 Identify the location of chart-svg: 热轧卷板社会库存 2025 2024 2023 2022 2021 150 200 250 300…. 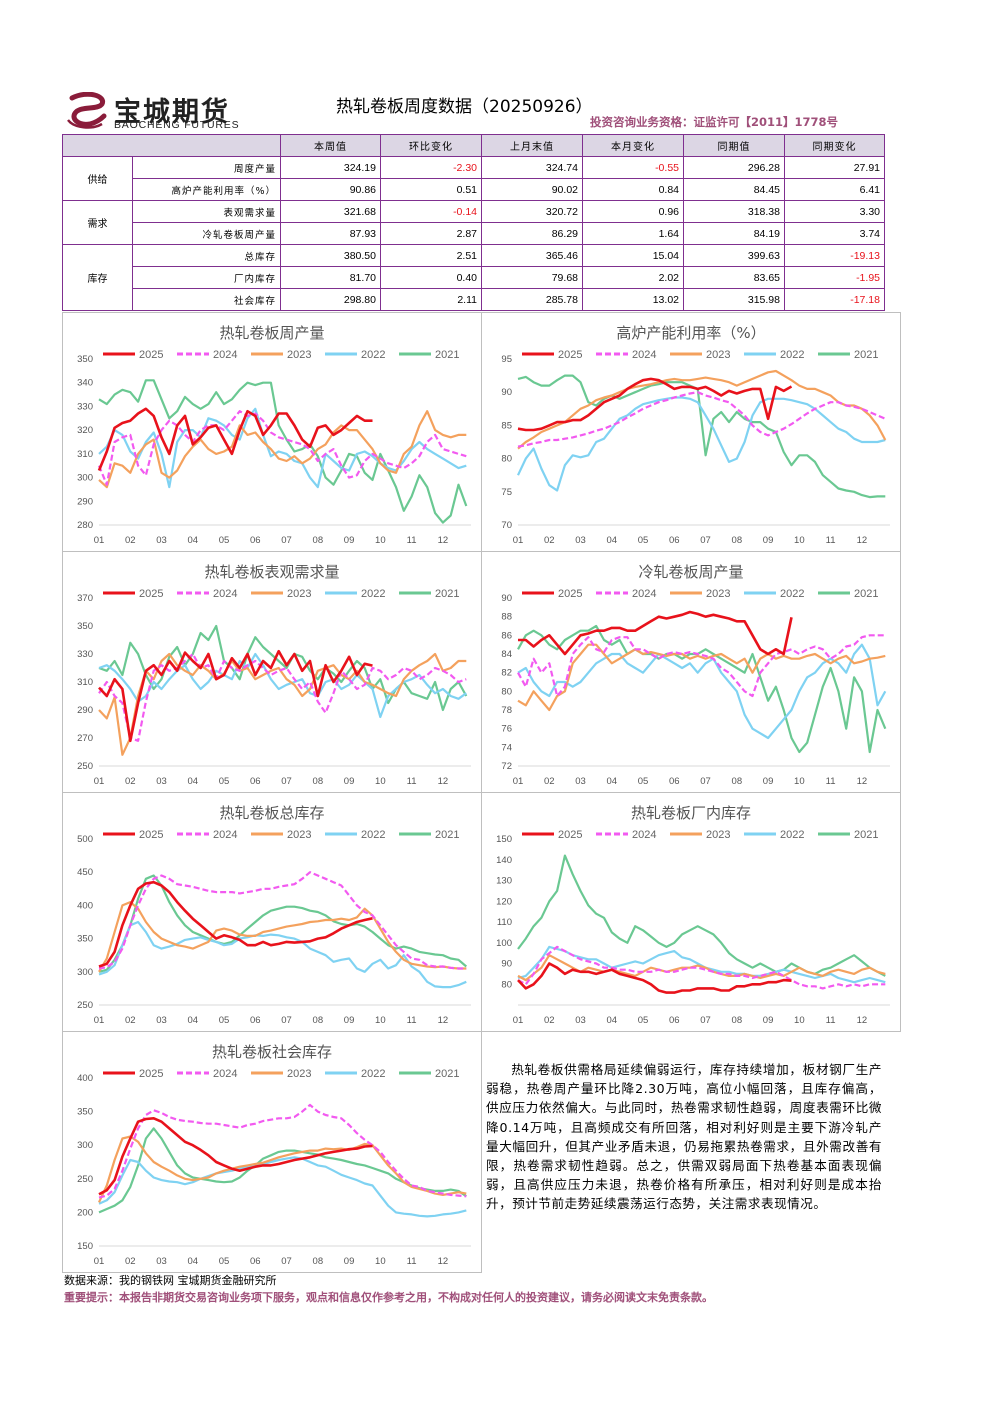
(274, 1155).